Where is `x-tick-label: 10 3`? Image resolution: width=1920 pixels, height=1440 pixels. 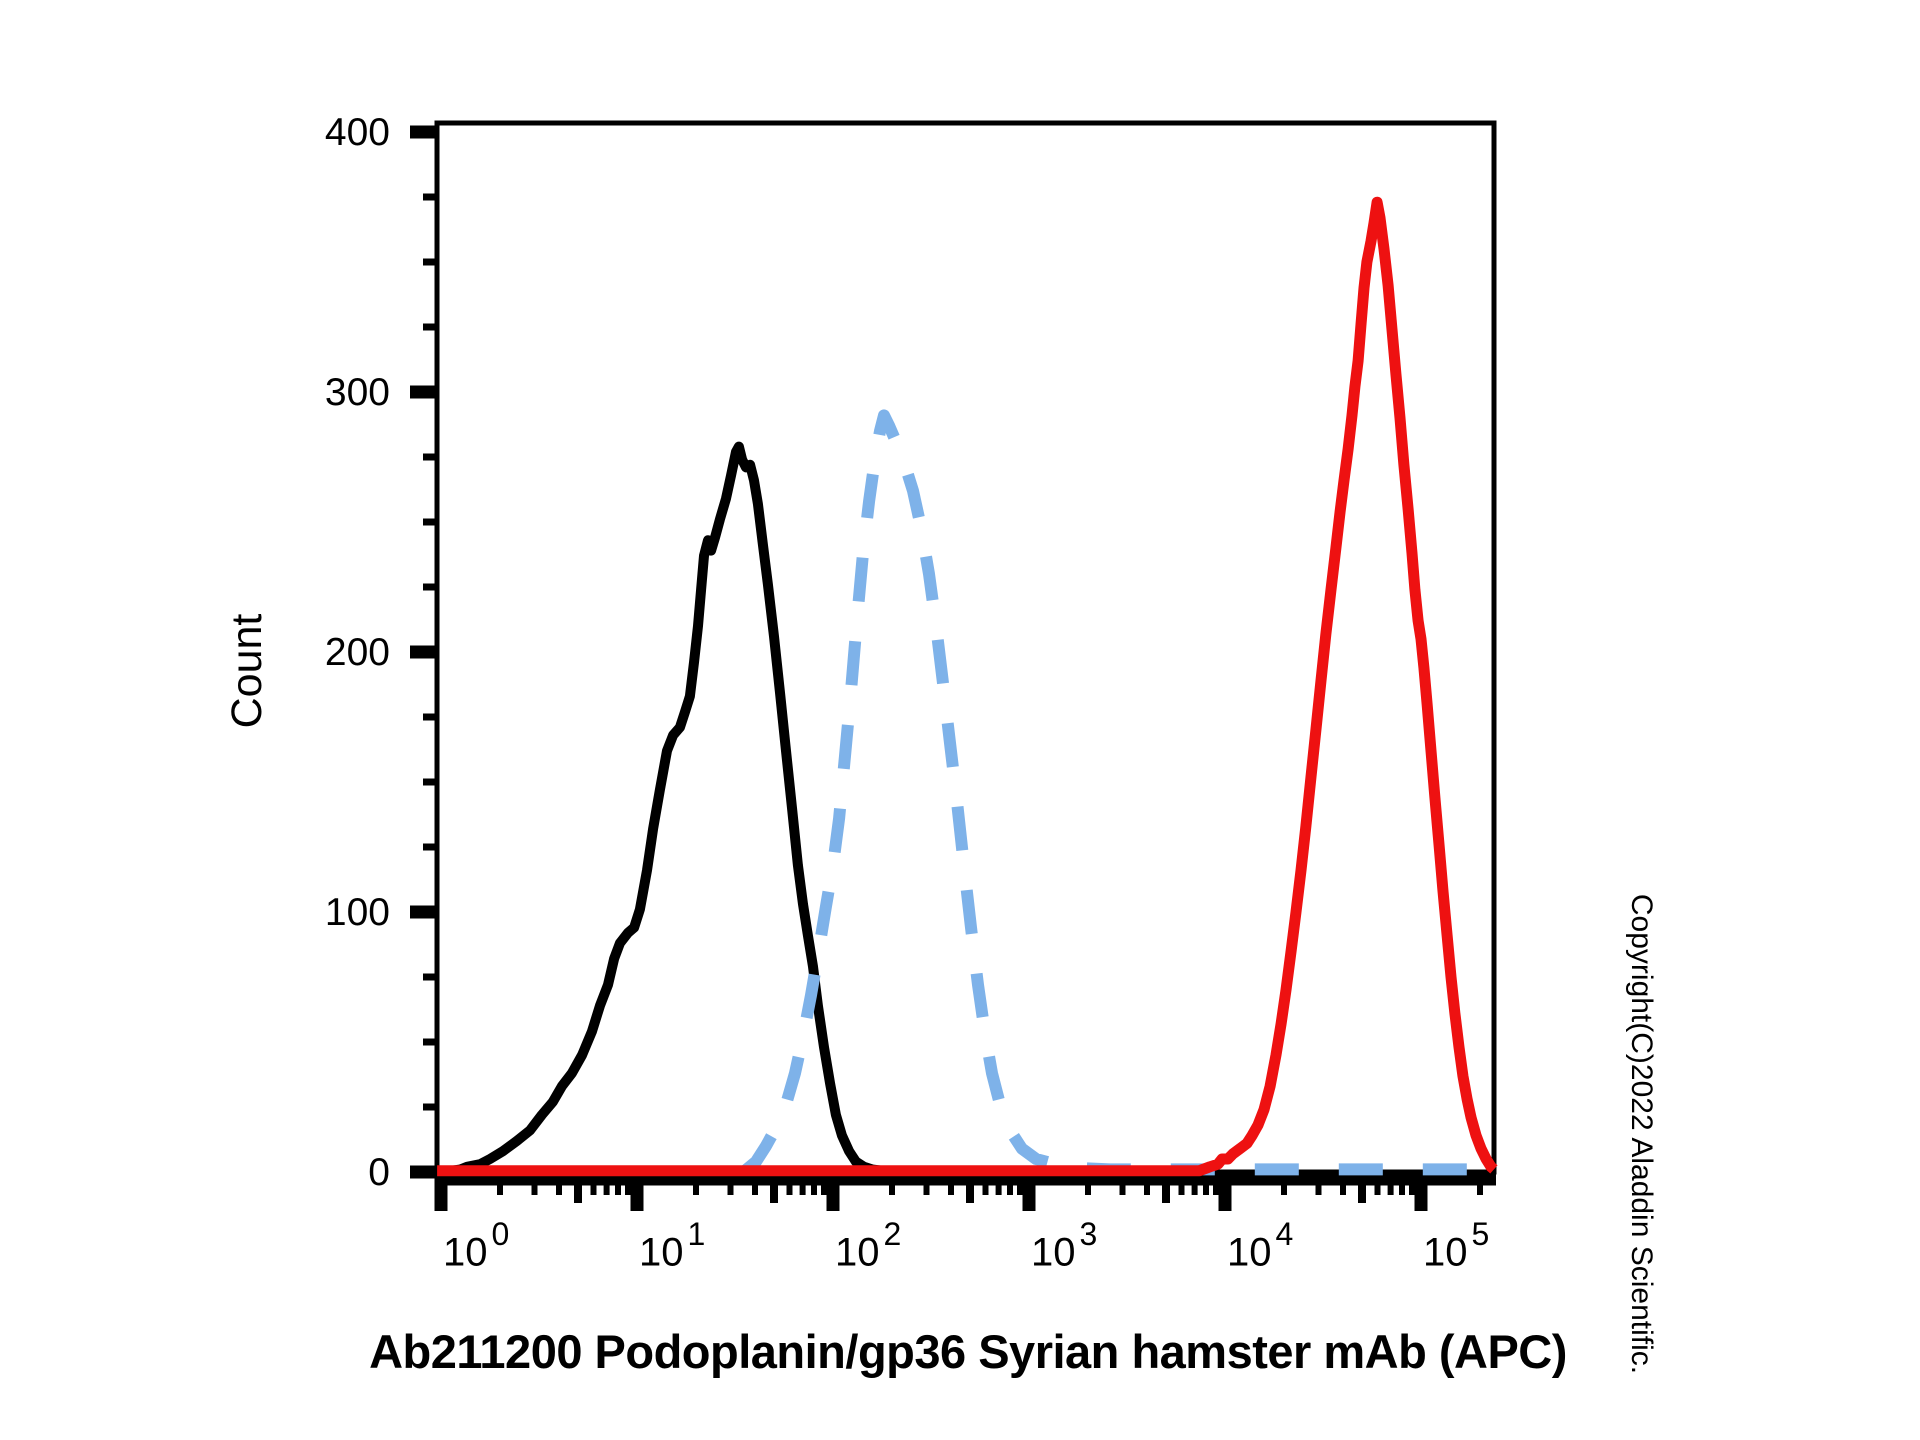
x-tick-label: 10 3 is located at coordinates (1064, 1245).